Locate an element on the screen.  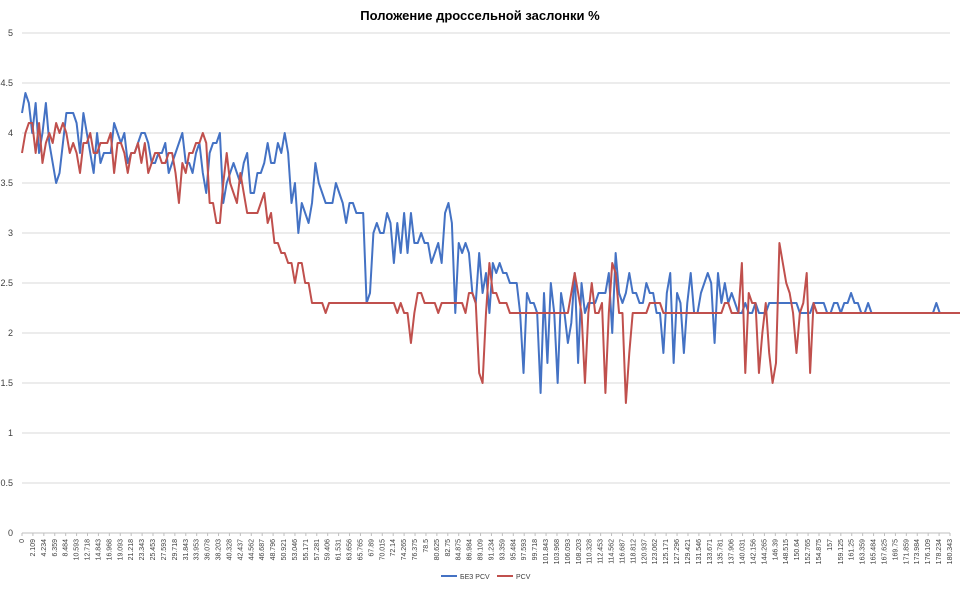
x-tick-label: 131.546 is located at coordinates (699, 551).